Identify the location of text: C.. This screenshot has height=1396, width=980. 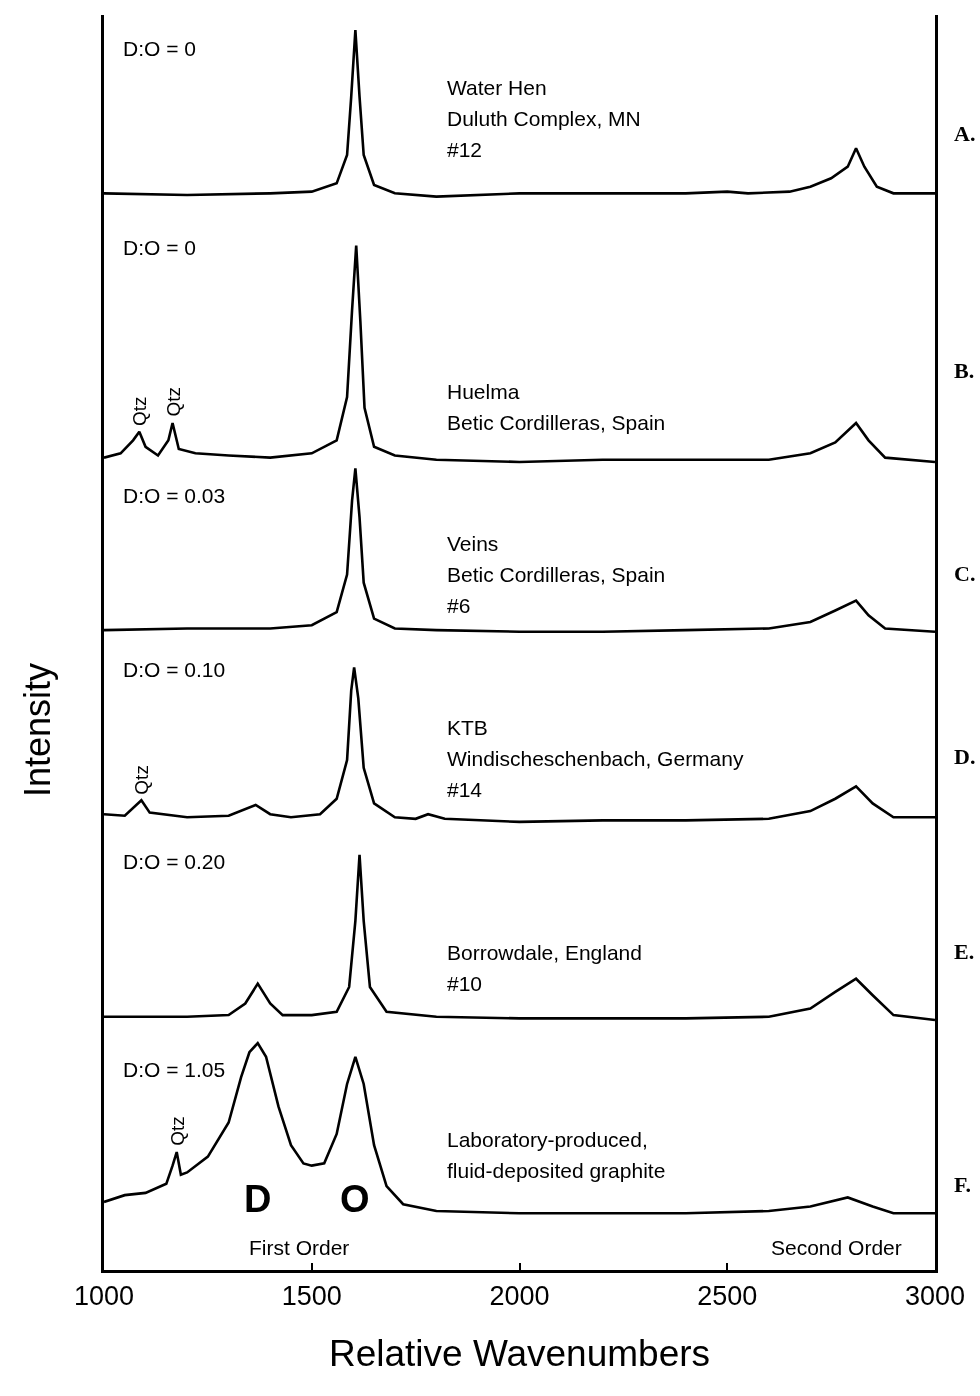
(965, 573).